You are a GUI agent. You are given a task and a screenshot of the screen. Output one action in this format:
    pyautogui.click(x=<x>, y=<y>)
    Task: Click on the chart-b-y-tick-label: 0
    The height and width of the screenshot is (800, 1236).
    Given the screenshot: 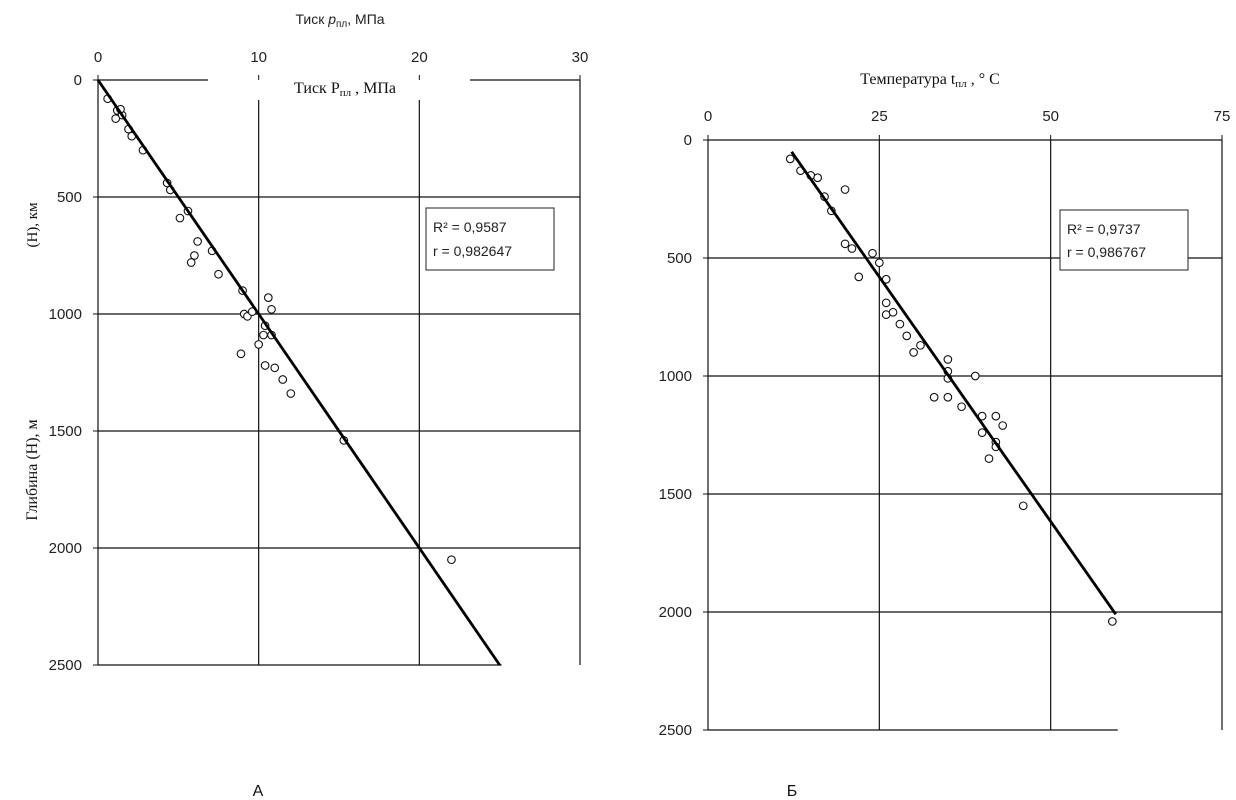 What is the action you would take?
    pyautogui.click(x=688, y=140)
    